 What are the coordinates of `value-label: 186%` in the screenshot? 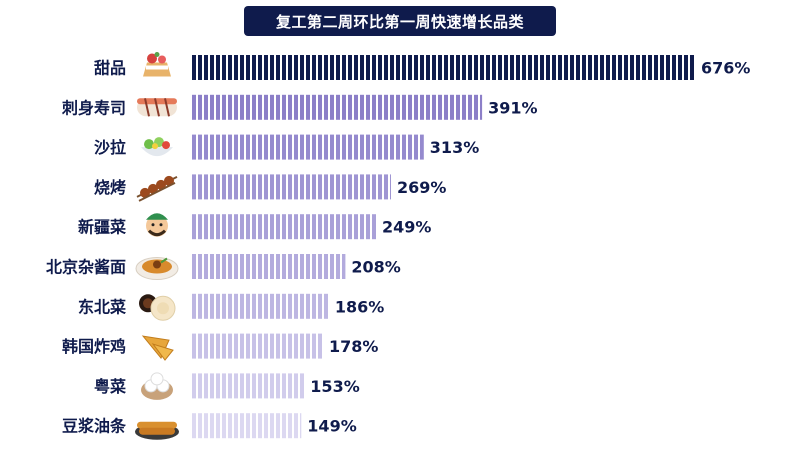 It's located at (359, 306).